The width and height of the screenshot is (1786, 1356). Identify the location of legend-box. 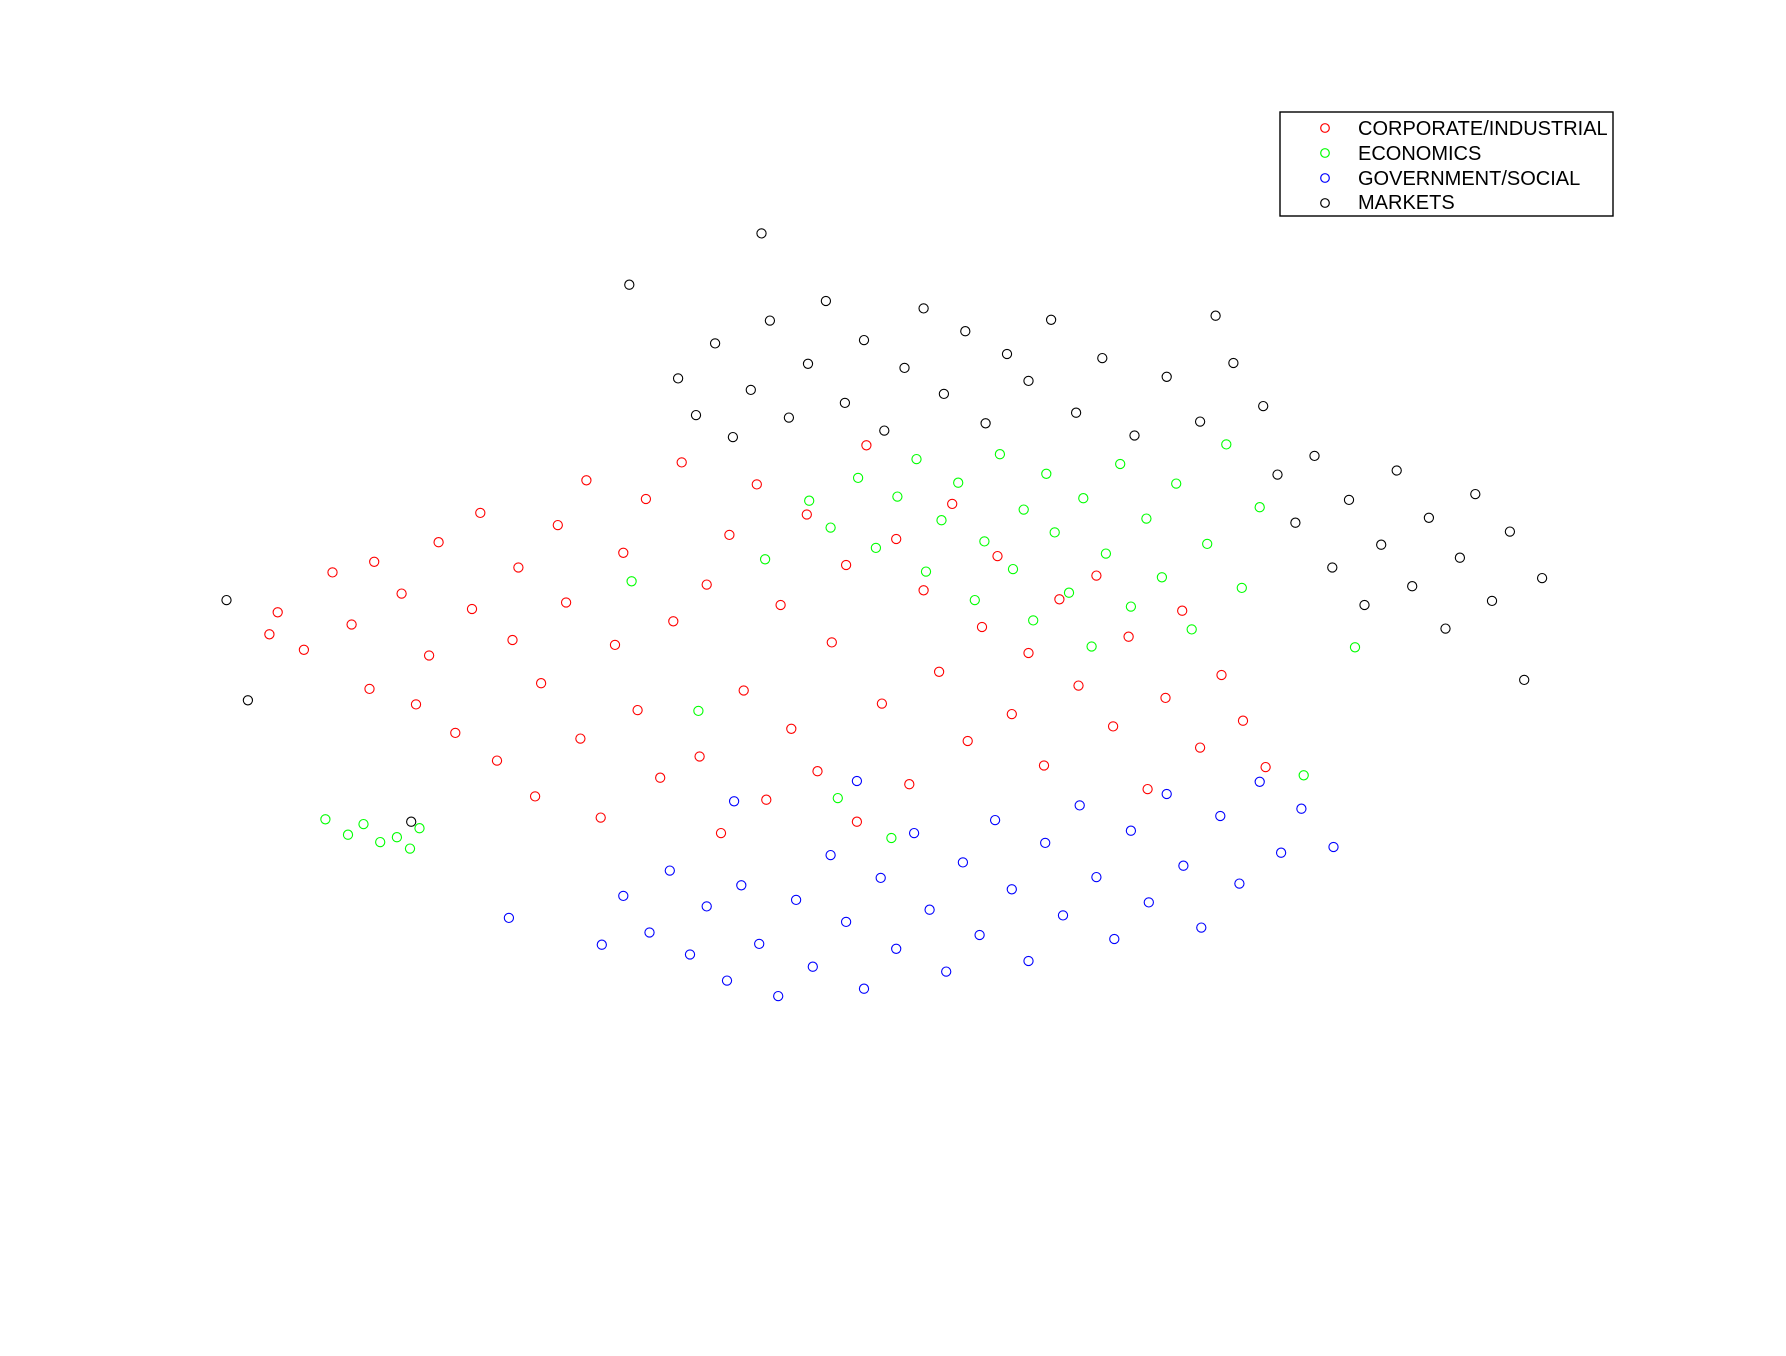
(1446, 164).